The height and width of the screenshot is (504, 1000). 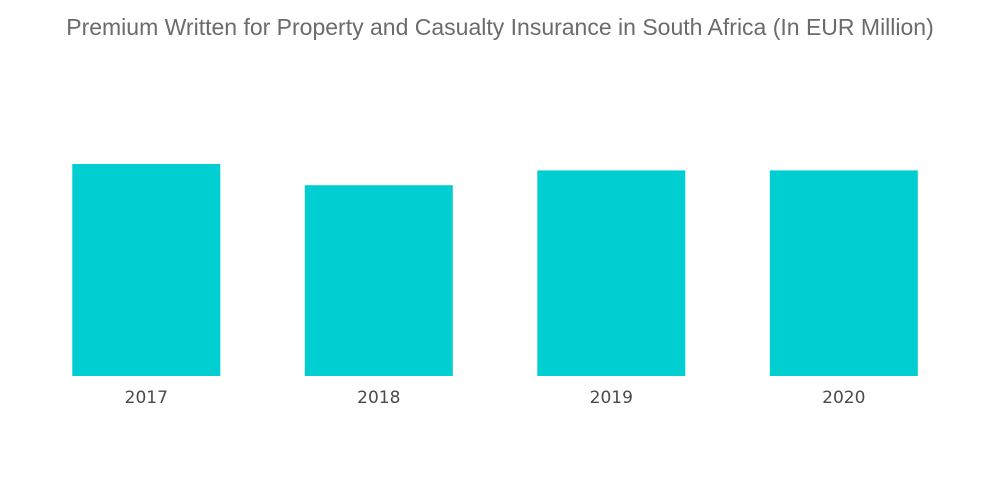 What do you see at coordinates (378, 398) in the screenshot?
I see `x-tick-label-2018: 2018` at bounding box center [378, 398].